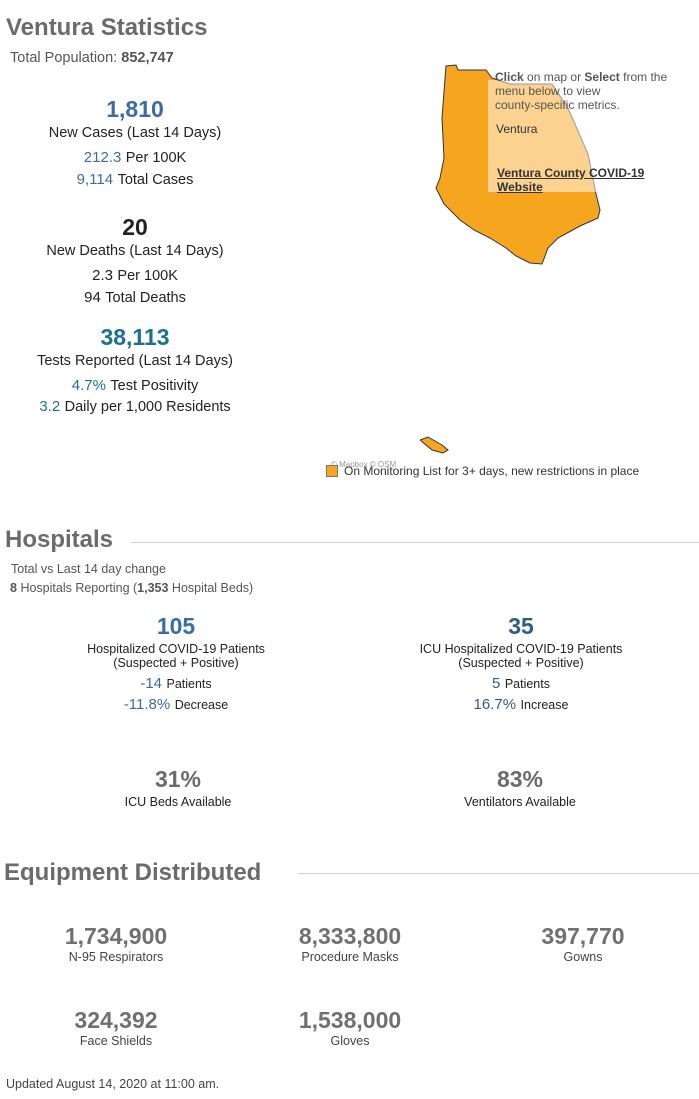 The image size is (699, 1099). I want to click on hospital-beds-value: 1,353, so click(153, 588).